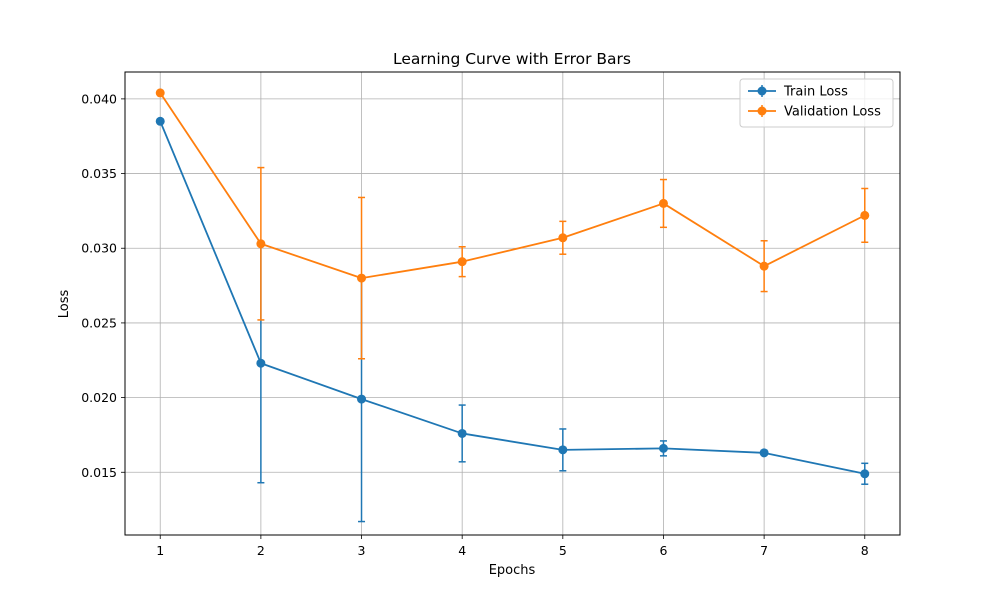  What do you see at coordinates (512, 59) in the screenshot?
I see `chart-title: Learning Curve with Error Bars` at bounding box center [512, 59].